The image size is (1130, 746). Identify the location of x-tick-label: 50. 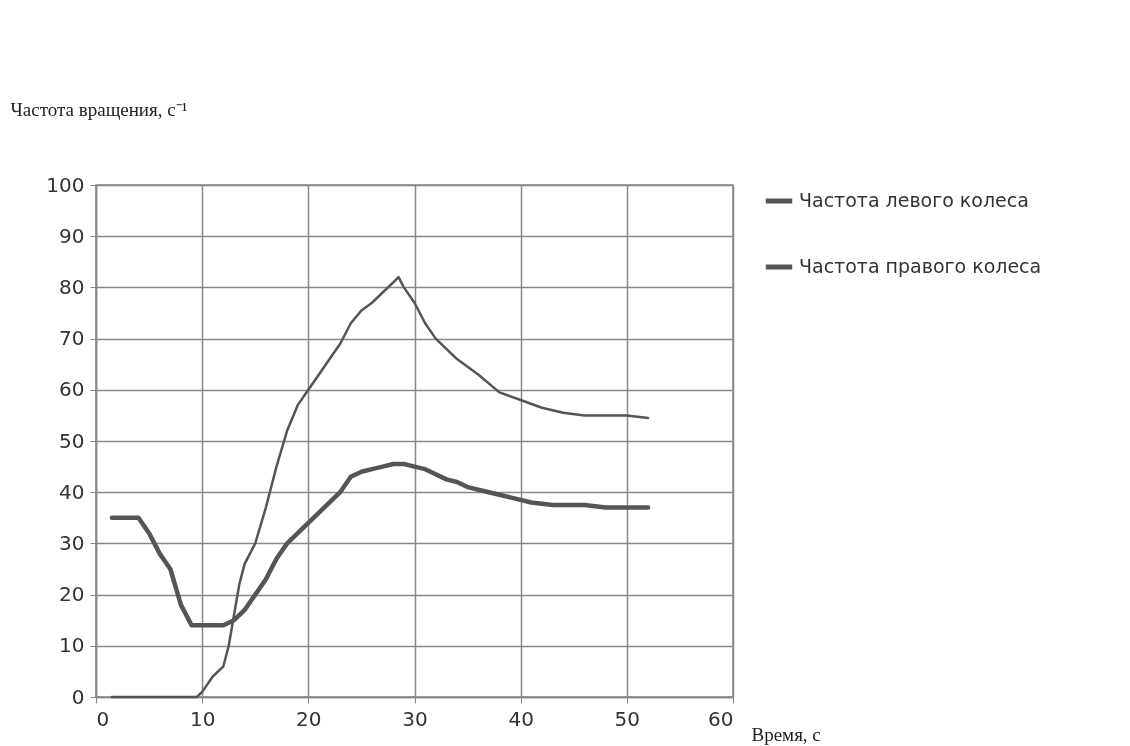
(627, 718).